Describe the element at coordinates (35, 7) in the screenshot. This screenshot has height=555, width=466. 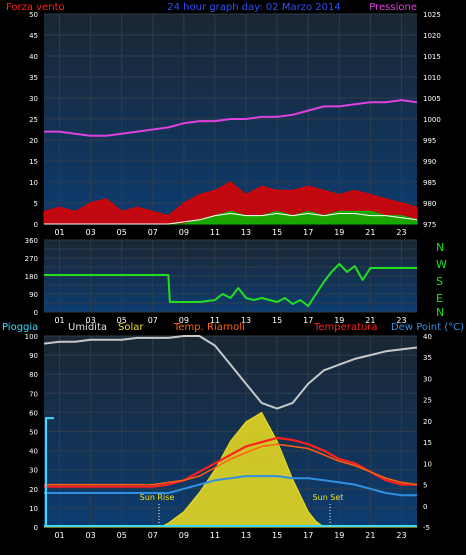
I see `wind-axis-title: Forza vento` at that location.